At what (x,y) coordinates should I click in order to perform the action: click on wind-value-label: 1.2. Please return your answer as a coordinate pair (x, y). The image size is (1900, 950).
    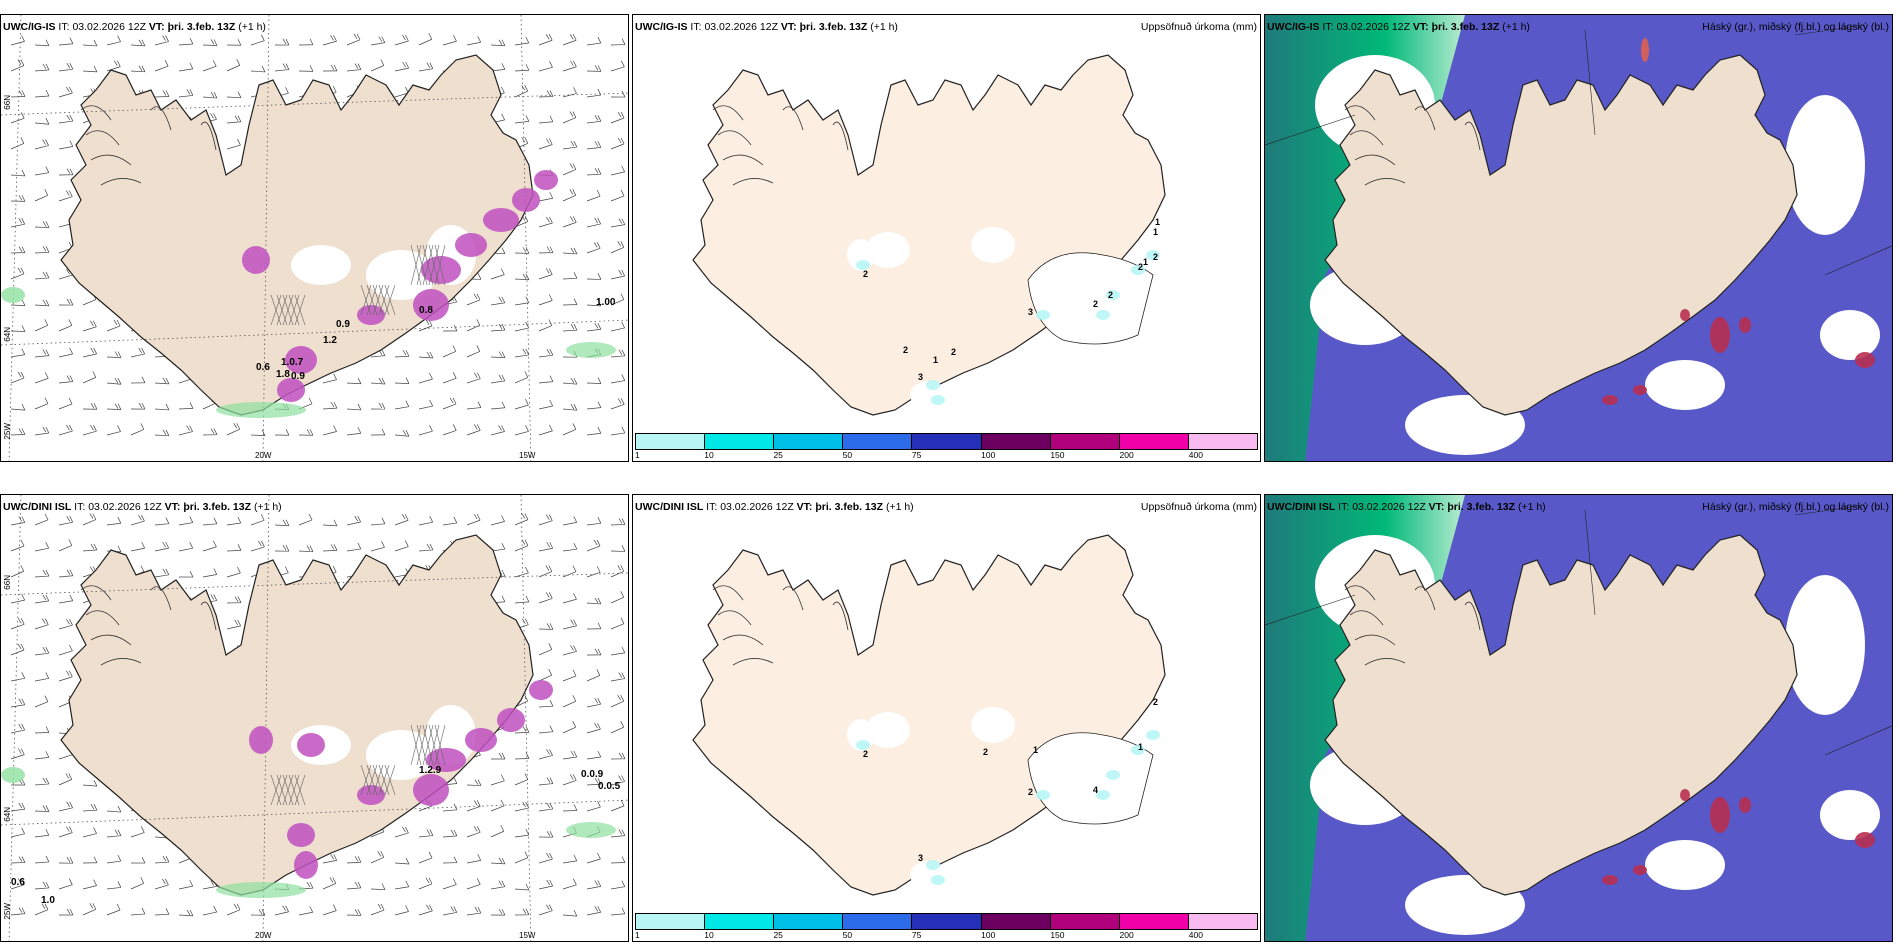
    Looking at the image, I should click on (330, 340).